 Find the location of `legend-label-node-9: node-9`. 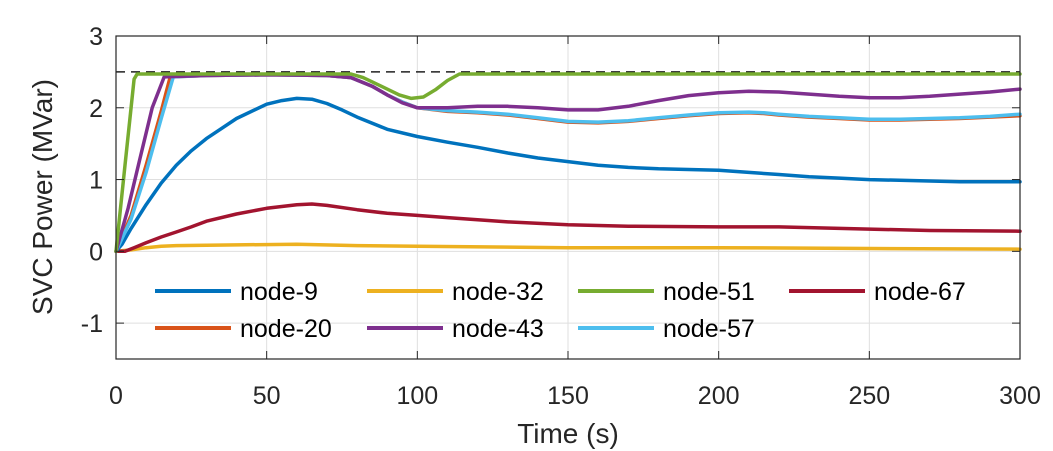

legend-label-node-9: node-9 is located at coordinates (279, 292).